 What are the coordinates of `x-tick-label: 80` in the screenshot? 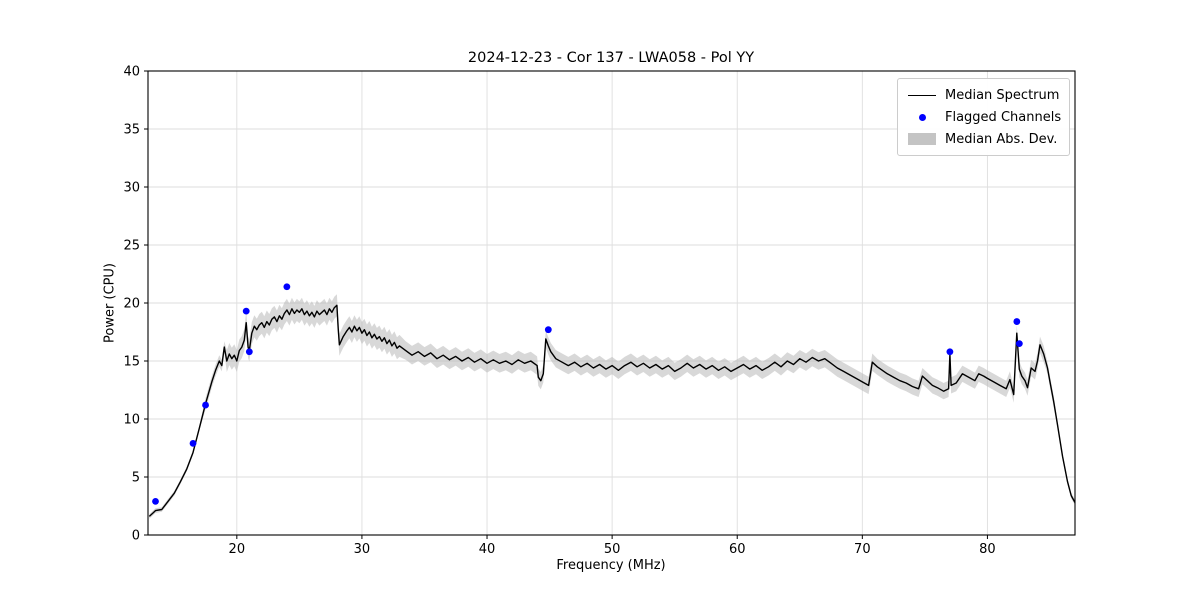 It's located at (987, 549).